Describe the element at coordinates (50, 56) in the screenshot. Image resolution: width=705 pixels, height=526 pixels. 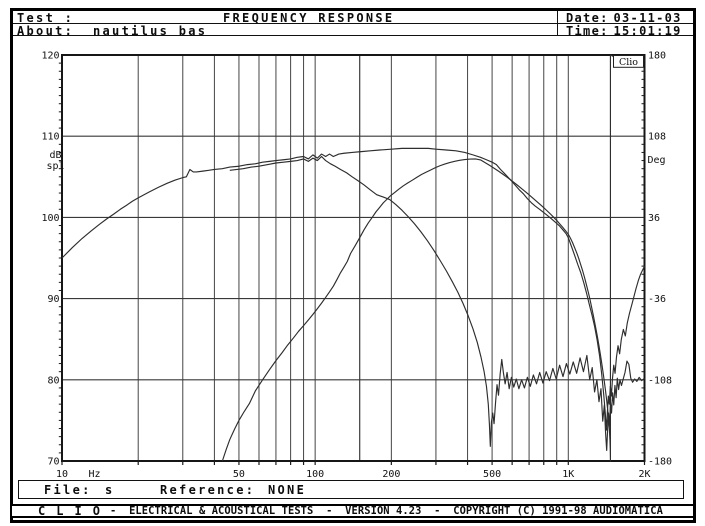
I see `y-left-tick-label: 120` at that location.